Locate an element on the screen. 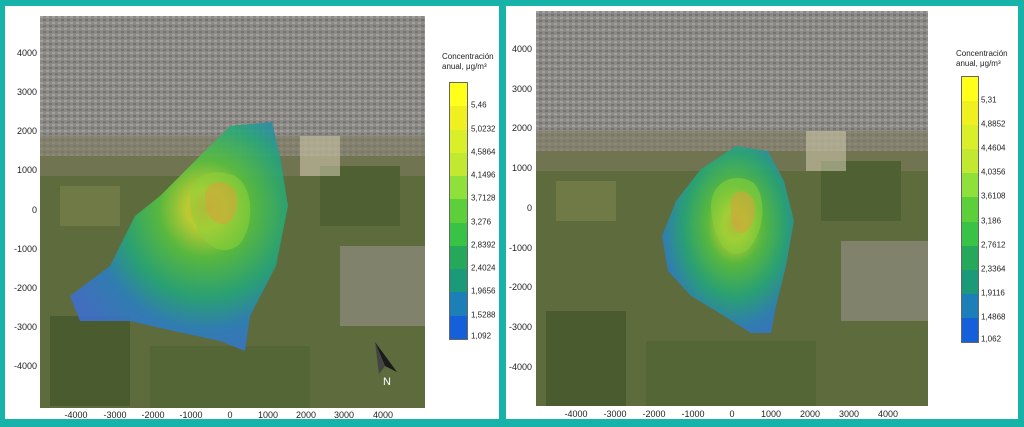  legend-value-label: 5,31 is located at coordinates (989, 100).